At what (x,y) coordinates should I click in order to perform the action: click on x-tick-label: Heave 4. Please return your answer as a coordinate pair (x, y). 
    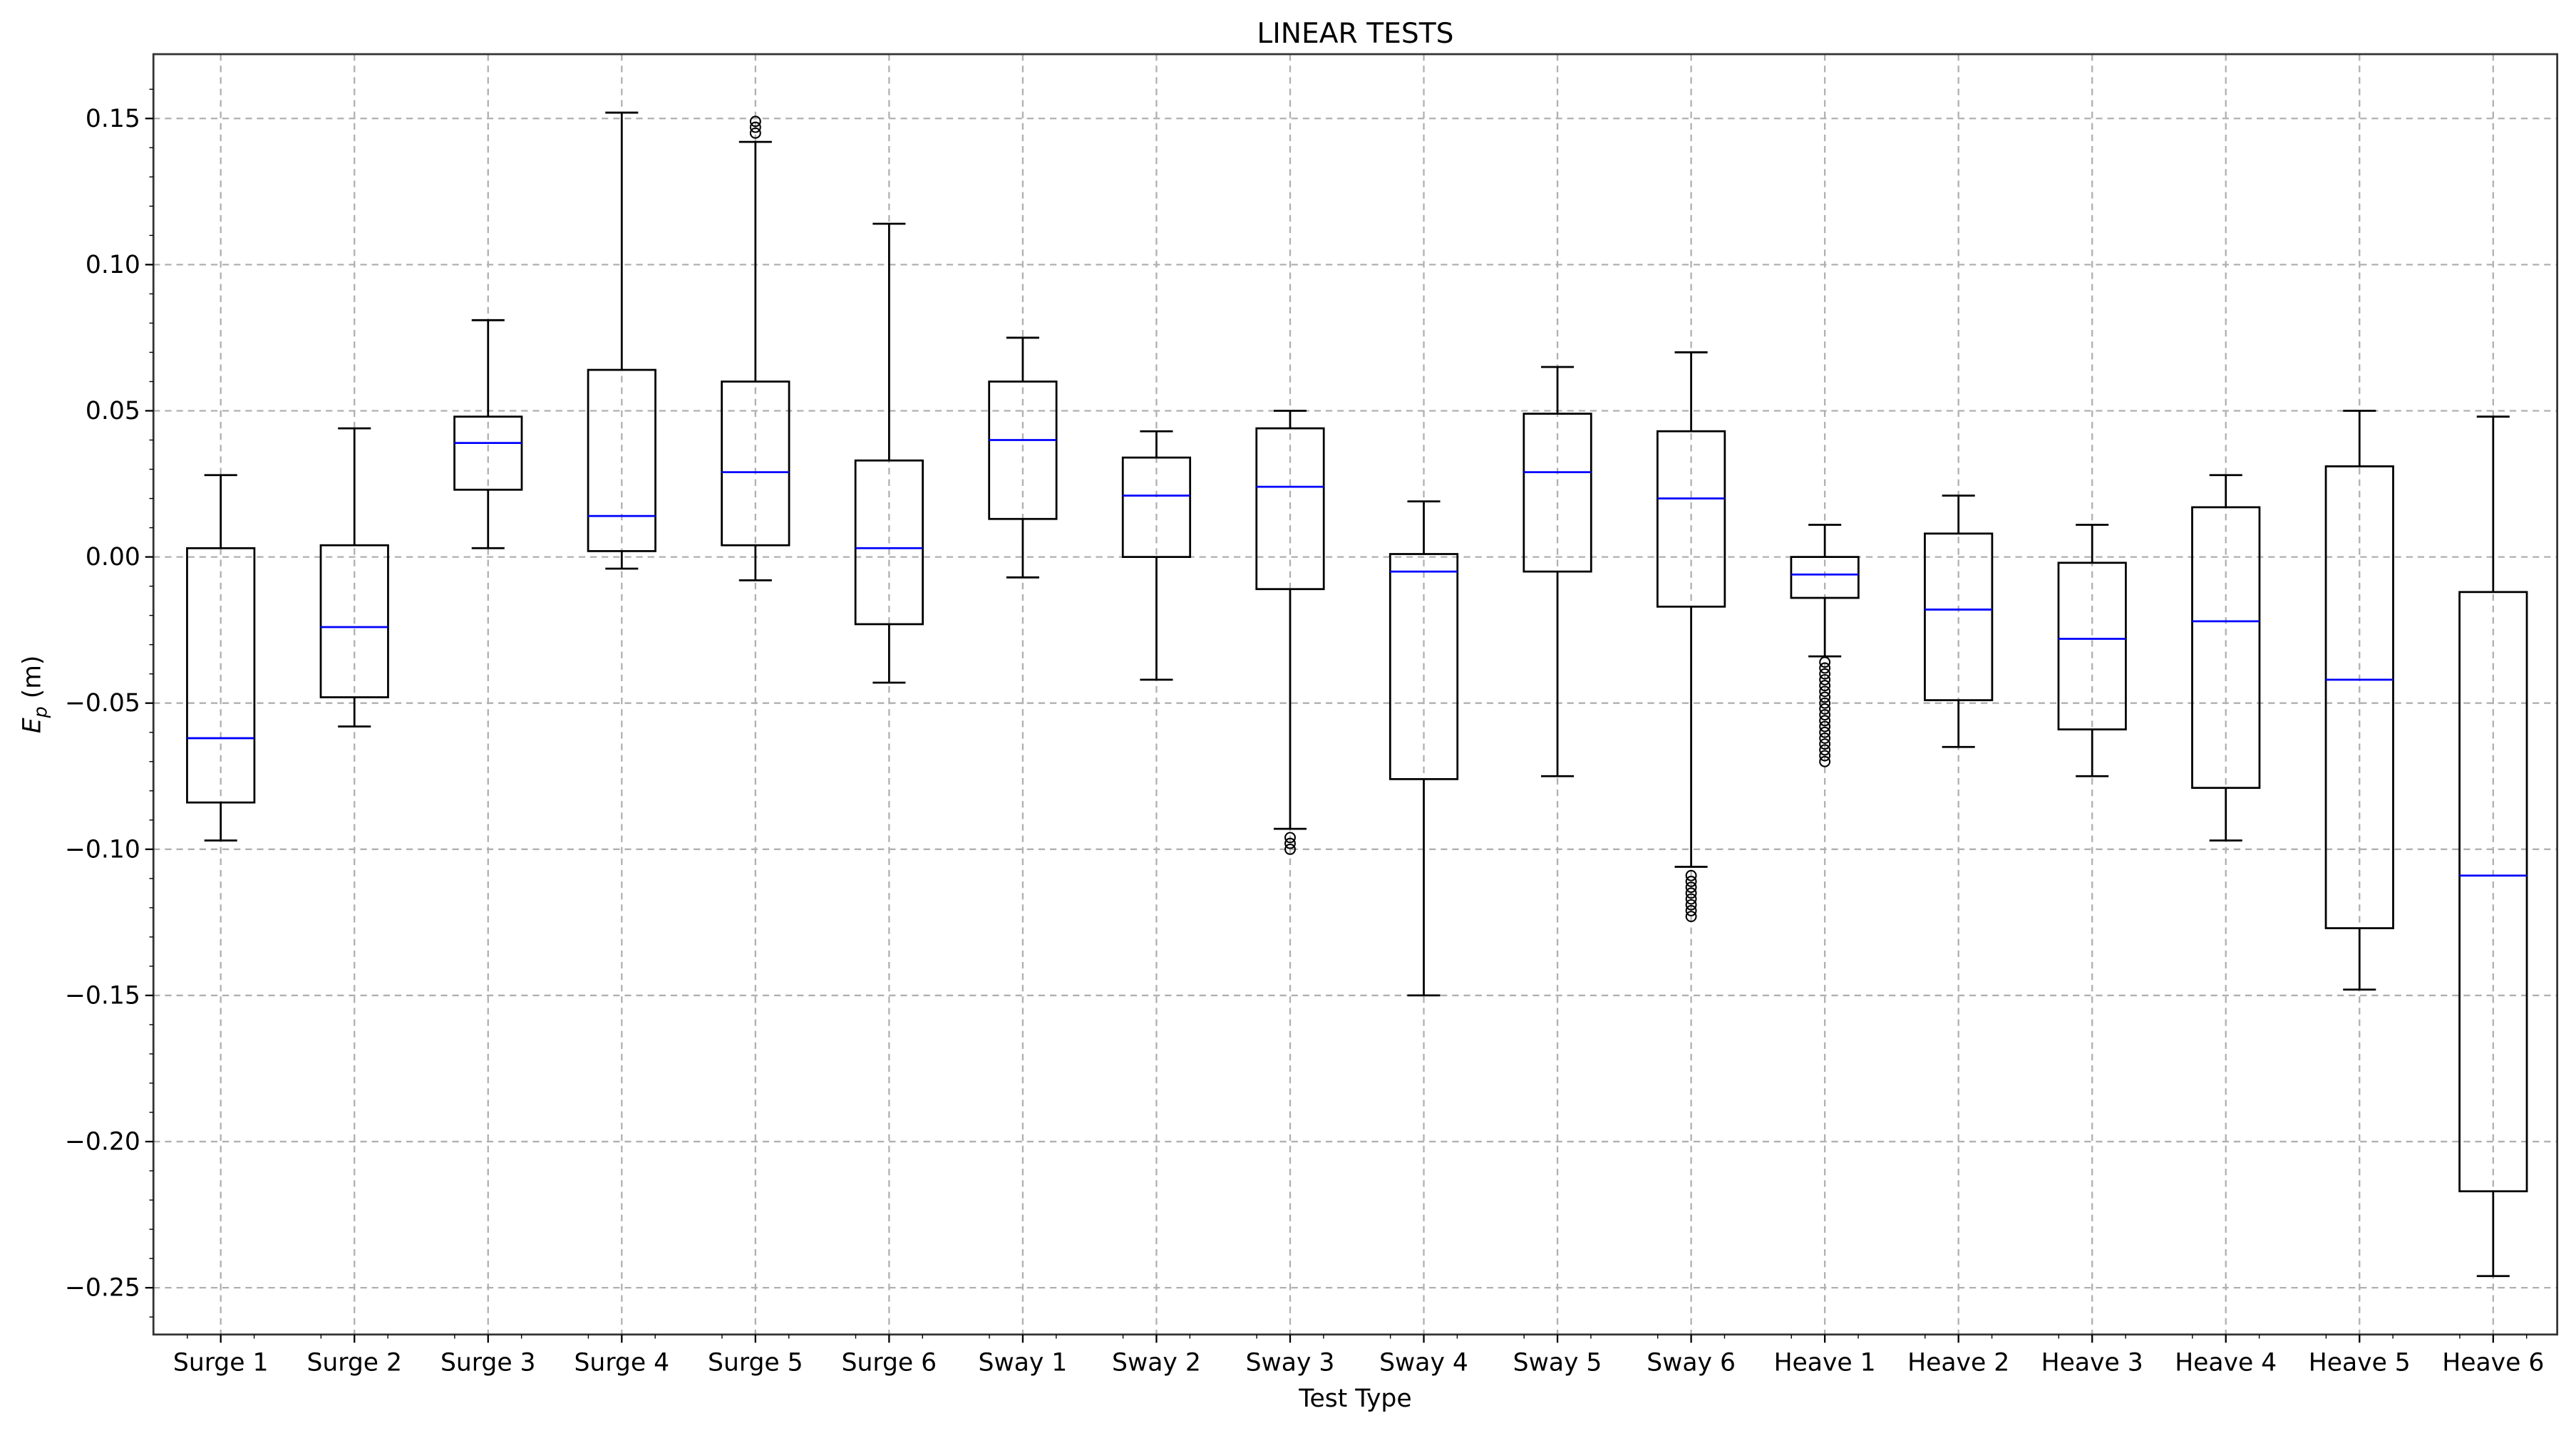
    Looking at the image, I should click on (2226, 1362).